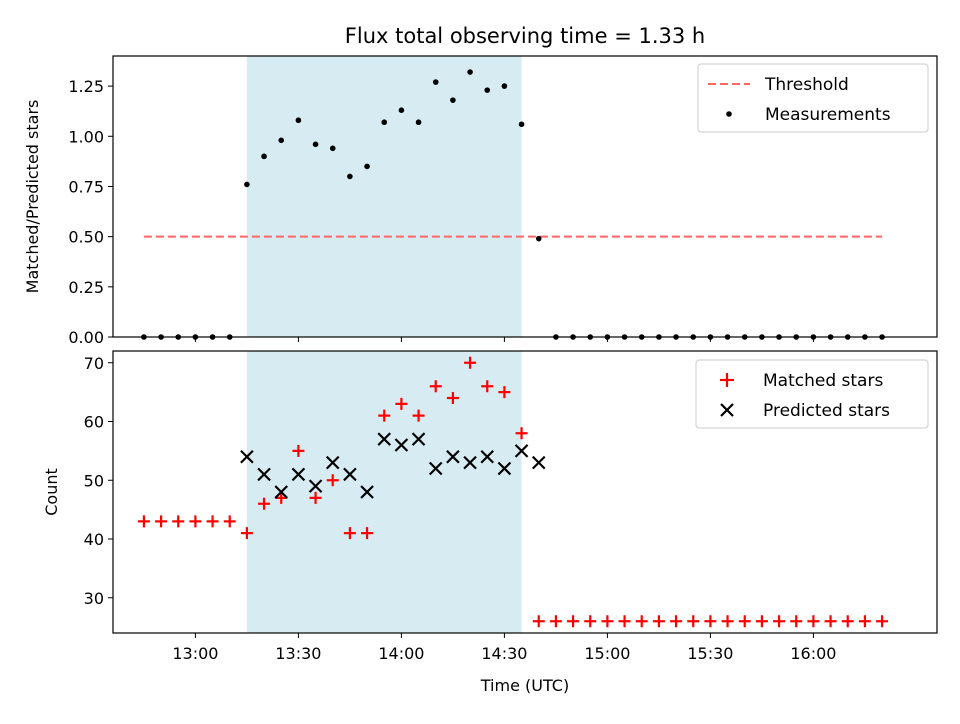 This screenshot has height=724, width=960. Describe the element at coordinates (94, 598) in the screenshot. I see `bottom-y-tick-label: 30` at that location.